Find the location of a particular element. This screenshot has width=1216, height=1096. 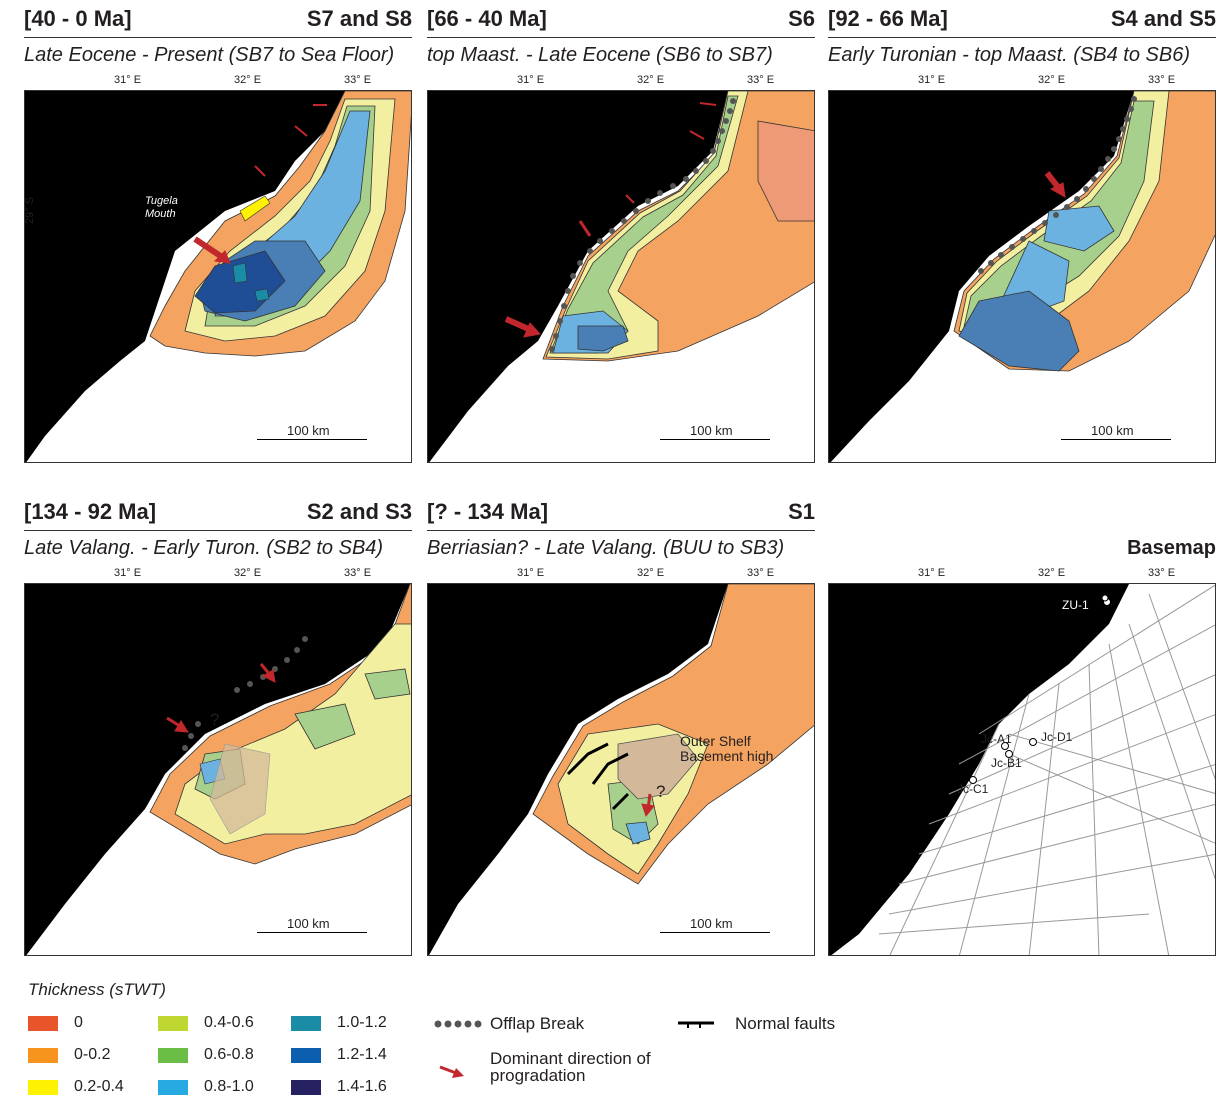

panel-age: [? - 134 Ma] is located at coordinates (488, 511).